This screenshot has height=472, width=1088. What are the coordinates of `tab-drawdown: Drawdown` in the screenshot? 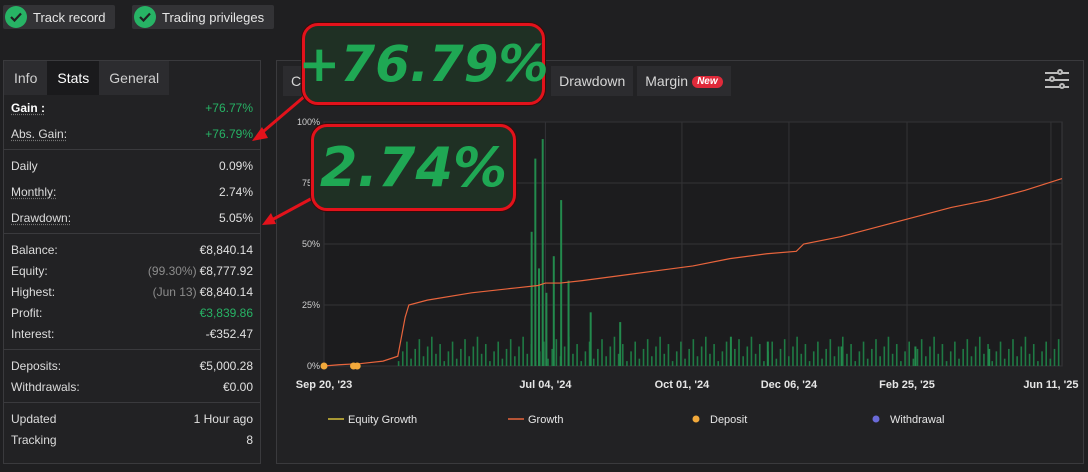 It's located at (592, 81).